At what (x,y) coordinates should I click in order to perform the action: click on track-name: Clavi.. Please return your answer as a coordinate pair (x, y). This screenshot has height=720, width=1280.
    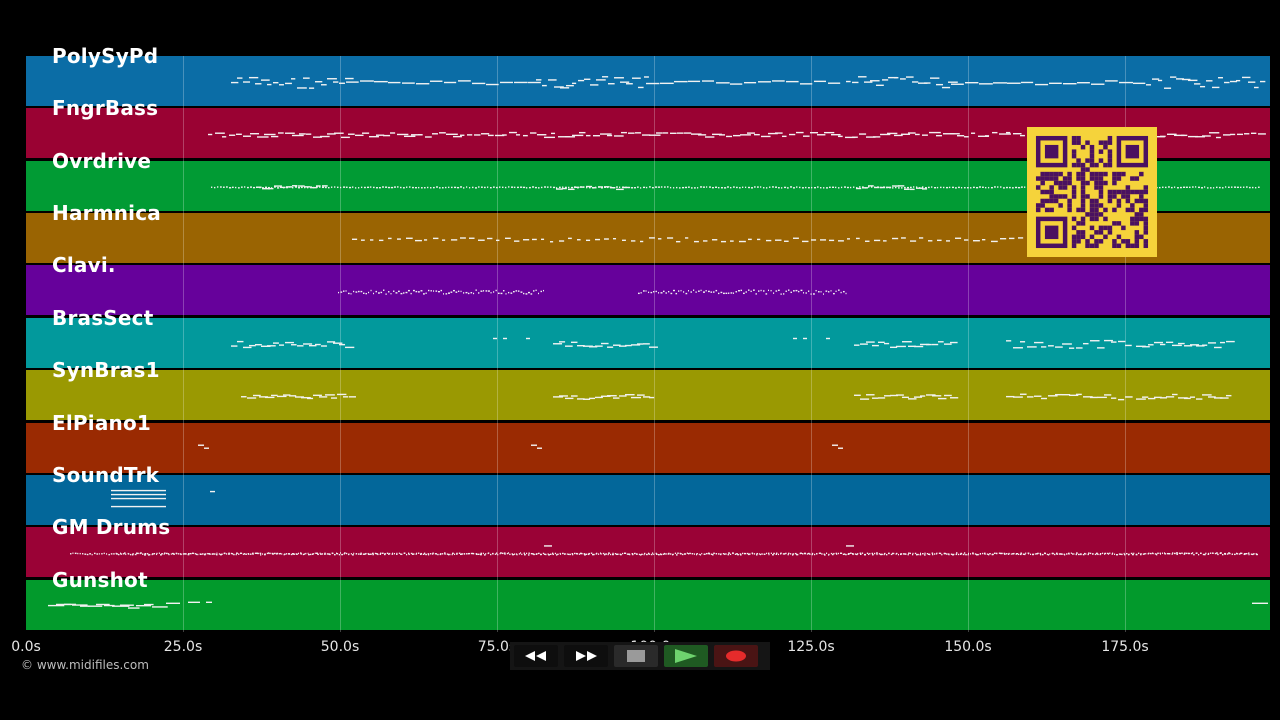
    Looking at the image, I should click on (84, 265).